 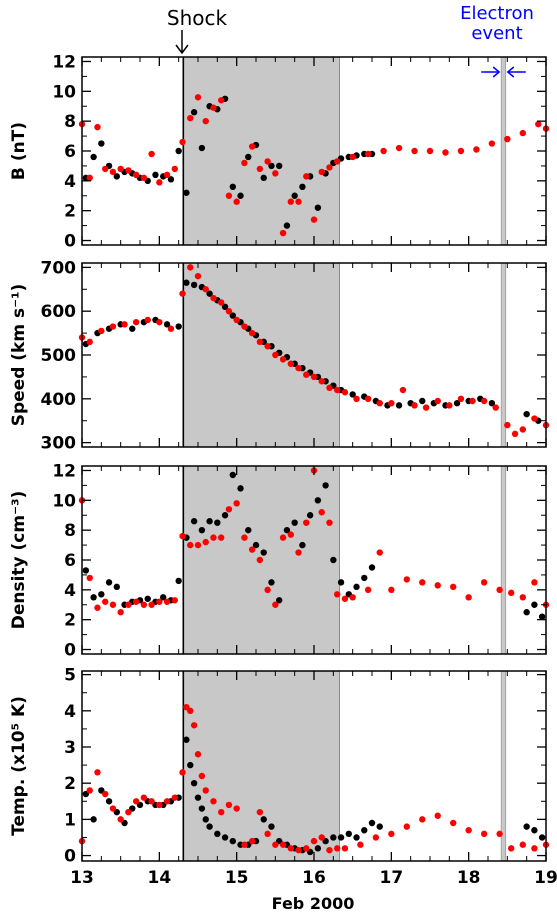 I want to click on y-tick-label: 0, so click(x=70, y=242).